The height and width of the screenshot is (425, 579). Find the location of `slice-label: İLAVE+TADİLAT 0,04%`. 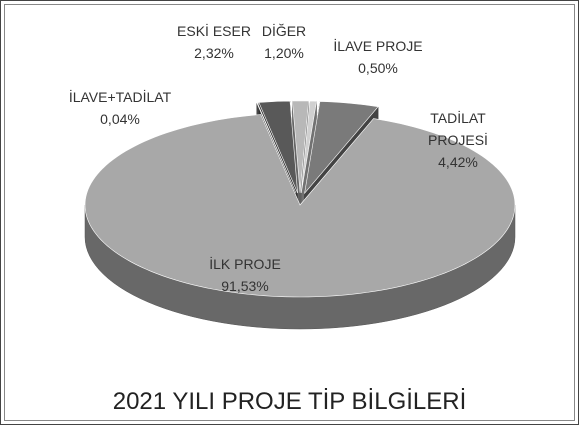

slice-label: İLAVE+TADİLAT 0,04% is located at coordinates (120, 108).